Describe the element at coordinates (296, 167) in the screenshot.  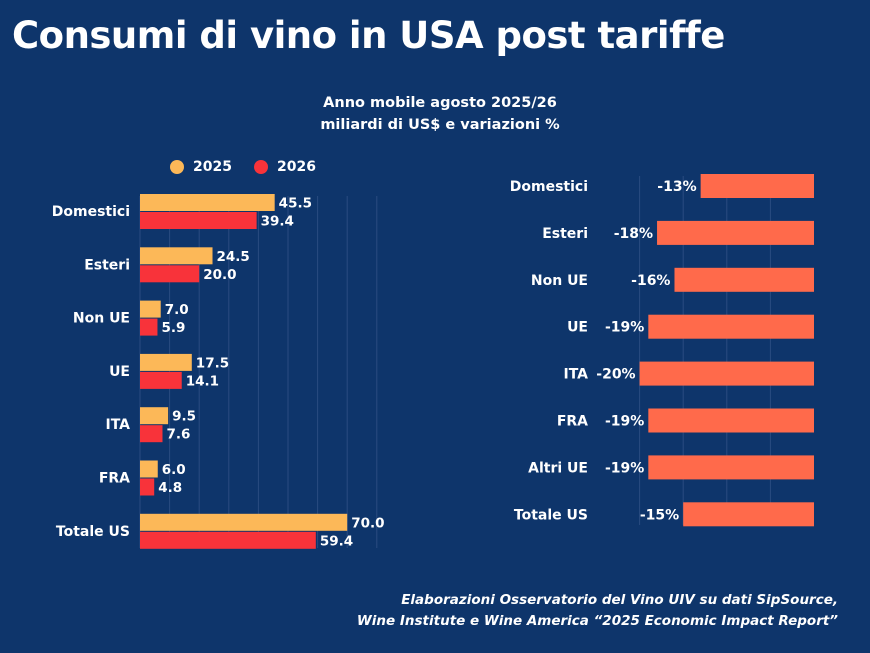
I see `legend-label-2026: 2026` at that location.